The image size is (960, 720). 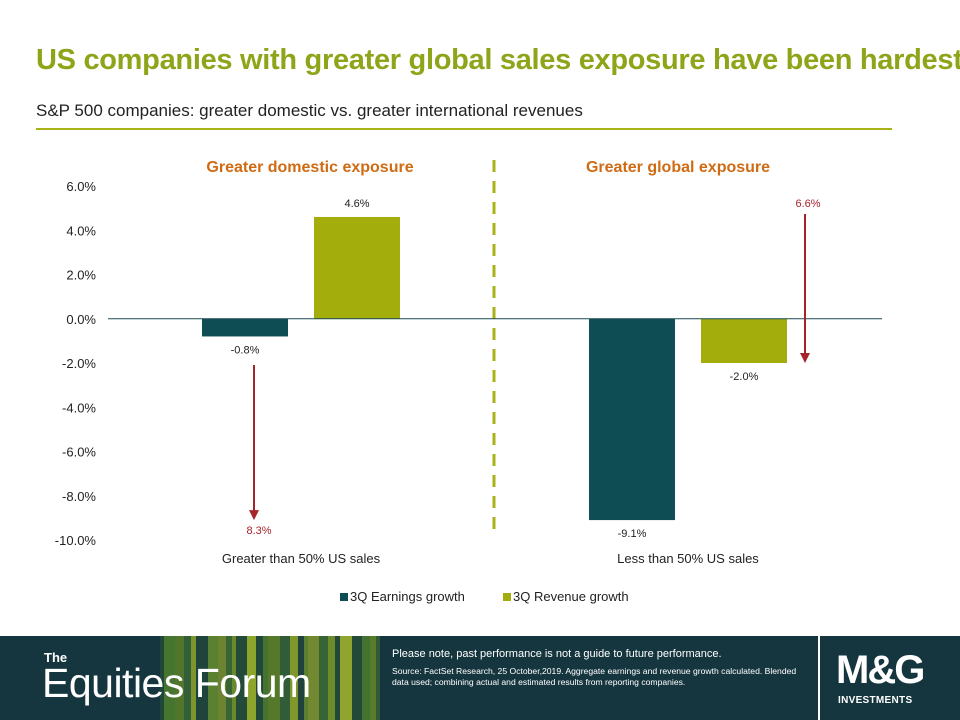 I want to click on legend-label: 3Q Revenue growth, so click(x=571, y=596).